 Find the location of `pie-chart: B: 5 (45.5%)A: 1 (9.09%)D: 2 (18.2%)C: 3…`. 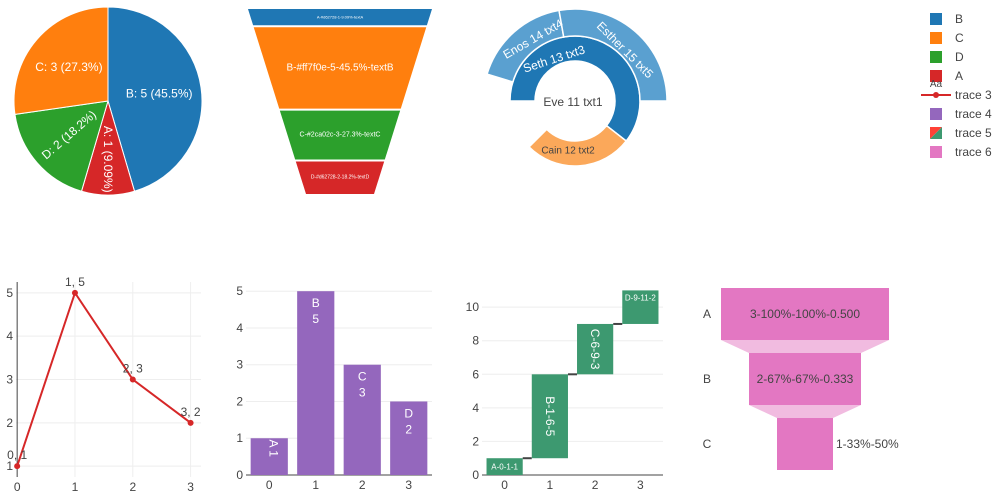

pie-chart: B: 5 (45.5%)A: 1 (9.09%)D: 2 (18.2%)C: 3… is located at coordinates (108, 101).